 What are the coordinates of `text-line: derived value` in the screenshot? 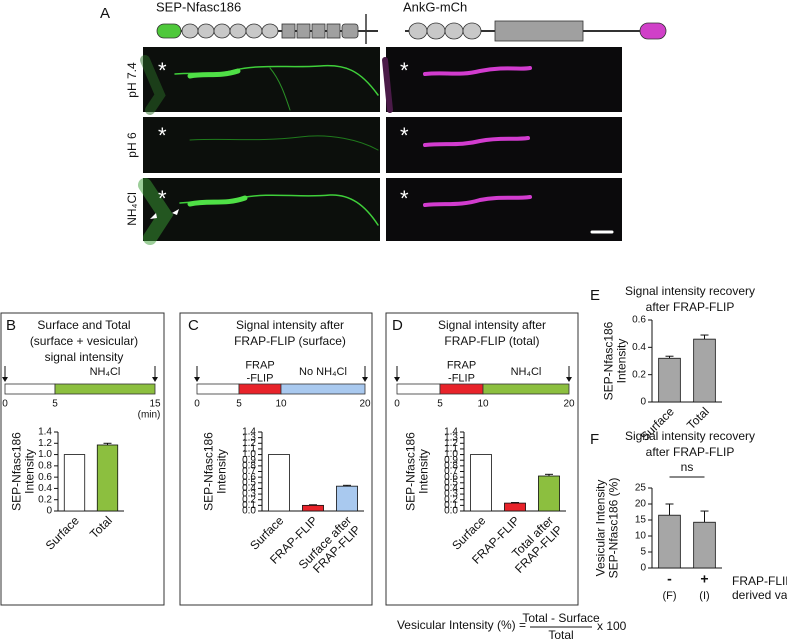 It's located at (759, 595).